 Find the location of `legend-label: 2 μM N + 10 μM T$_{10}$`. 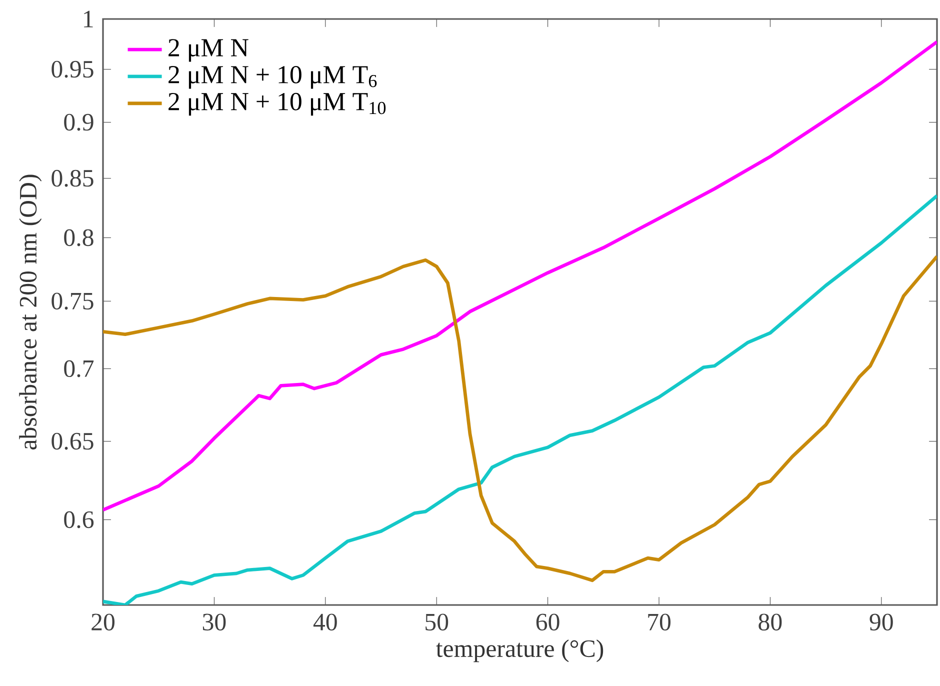

legend-label: 2 μM N + 10 μM T$_{10}$ is located at coordinates (277, 104).